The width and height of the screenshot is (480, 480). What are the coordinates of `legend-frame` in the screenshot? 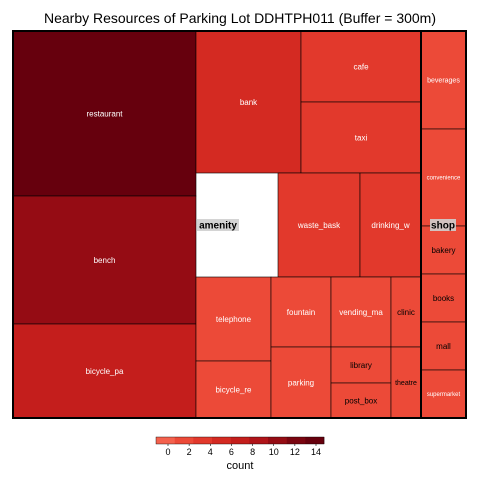 It's located at (240, 440).